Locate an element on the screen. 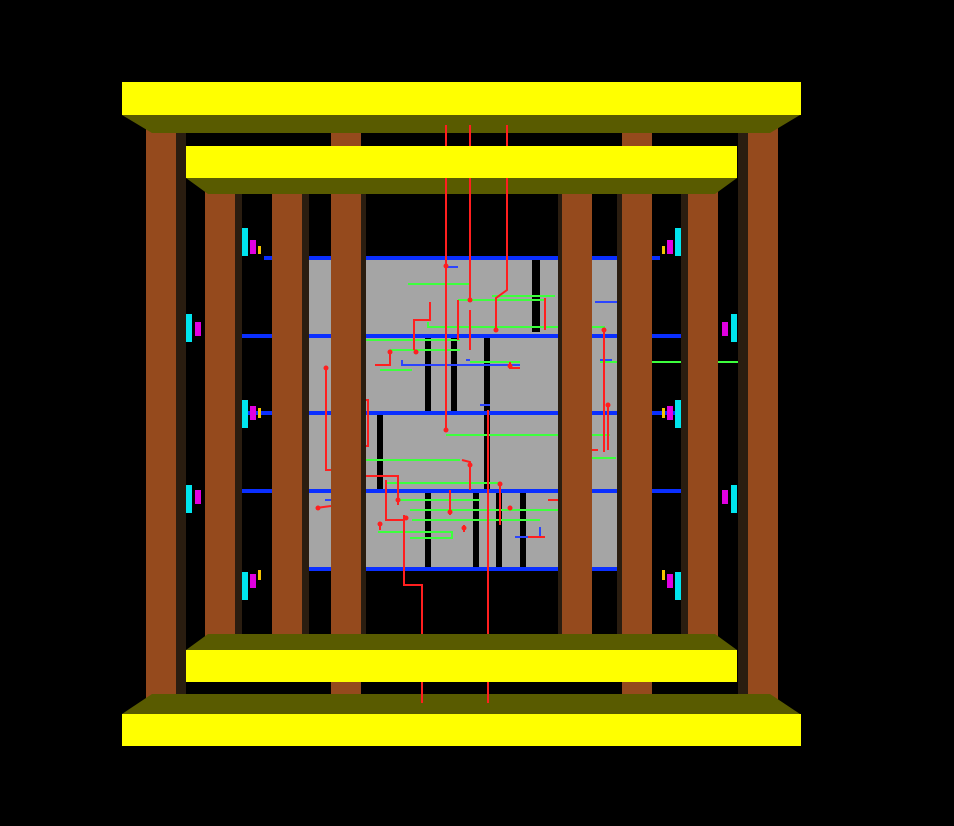 This screenshot has height=826, width=954. outer-ring-bottom is located at coordinates (461, 730).